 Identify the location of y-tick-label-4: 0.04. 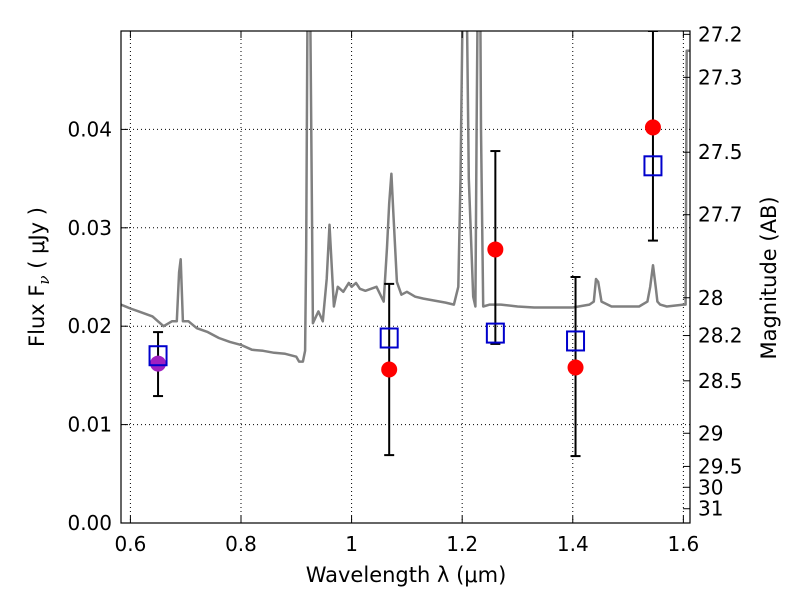
(89, 129).